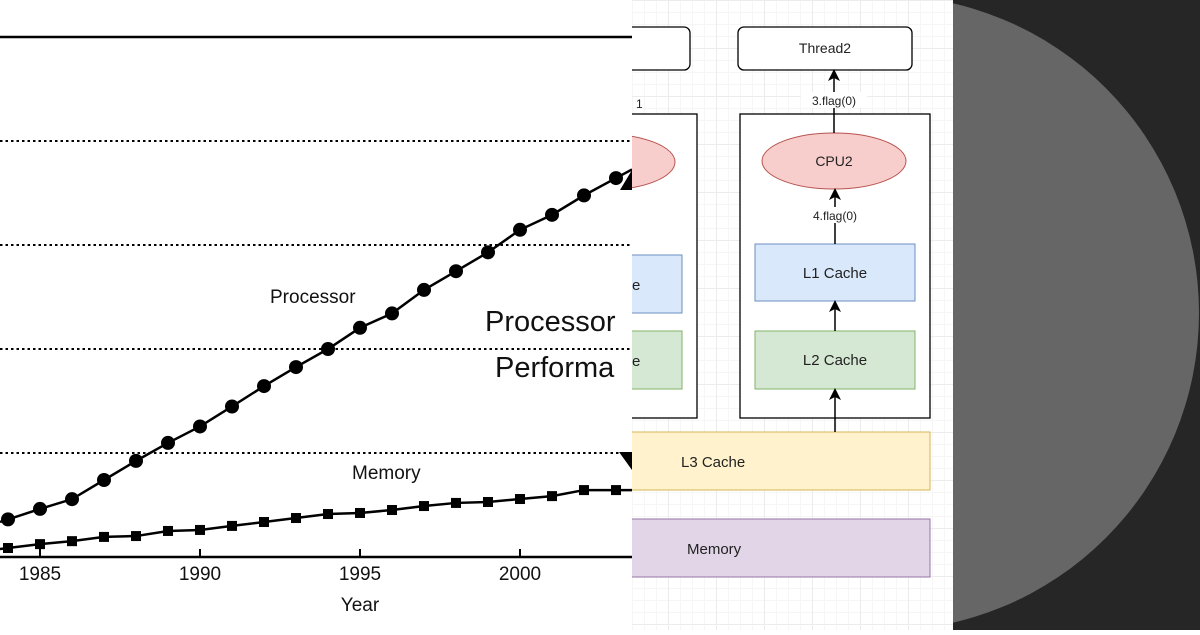 Image resolution: width=1200 pixels, height=635 pixels. Describe the element at coordinates (555, 368) in the screenshot. I see `overlay-title-line2: Performa` at that location.